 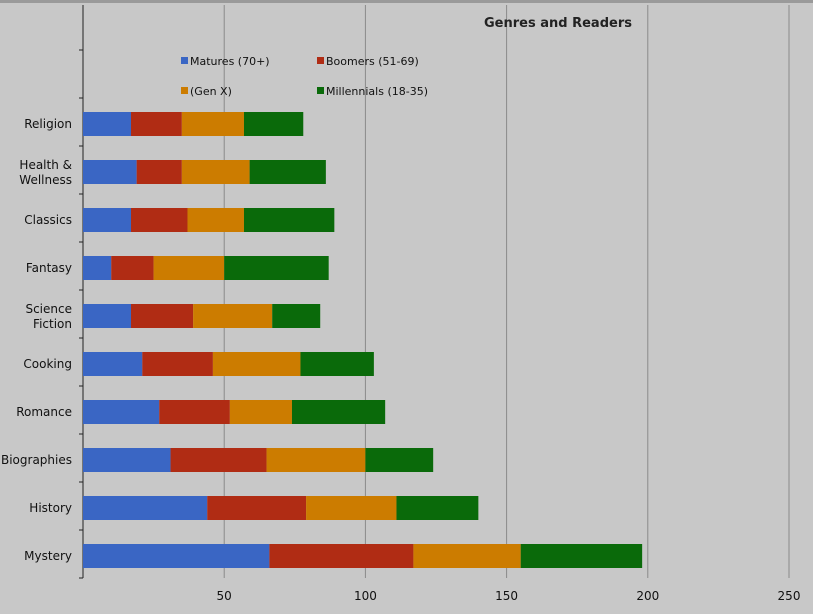 What do you see at coordinates (224, 596) in the screenshot?
I see `x-tick-label: 50` at bounding box center [224, 596].